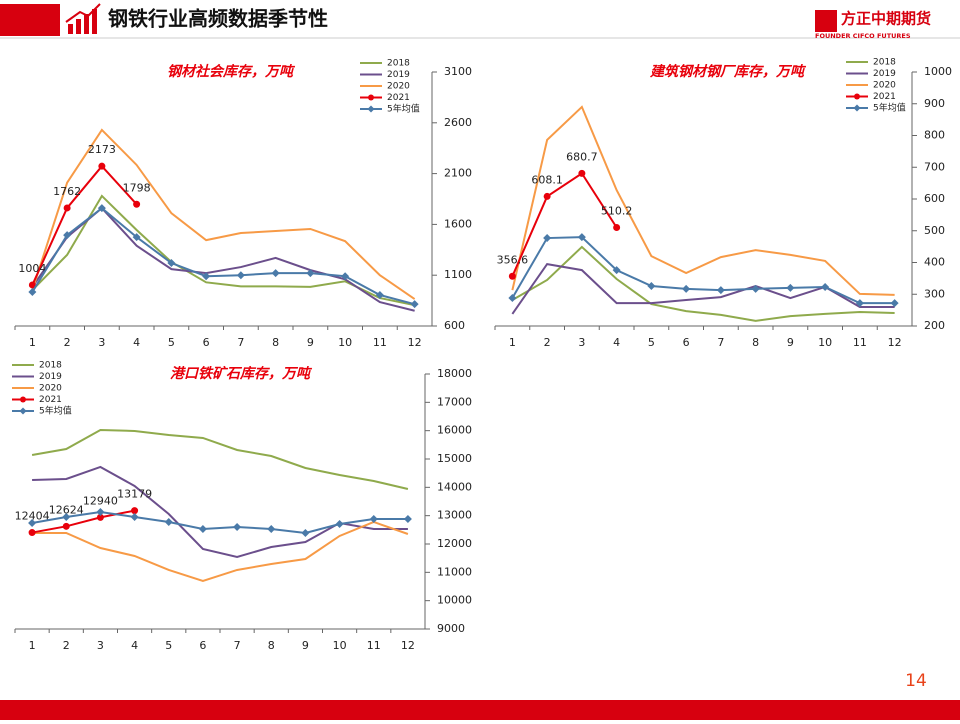  I want to click on data-label: 1004, so click(32, 268).